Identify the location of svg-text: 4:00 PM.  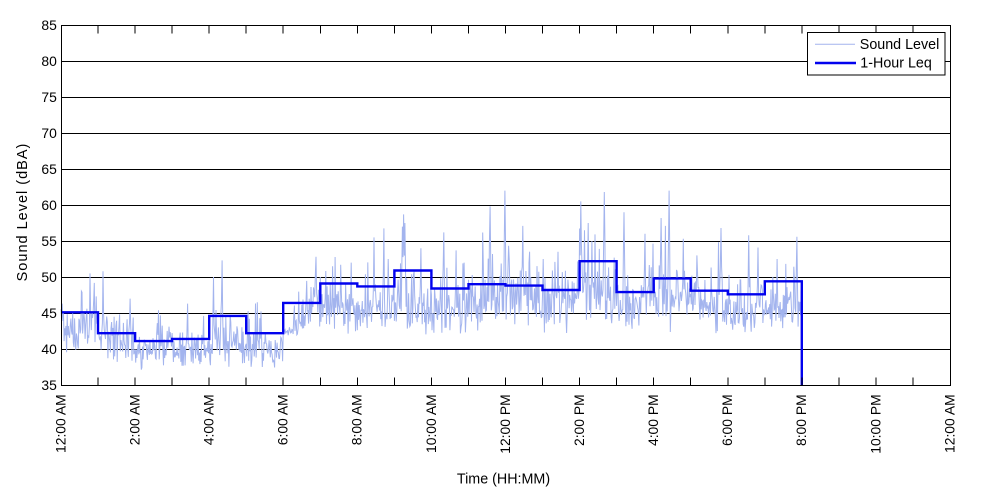
(653, 420).